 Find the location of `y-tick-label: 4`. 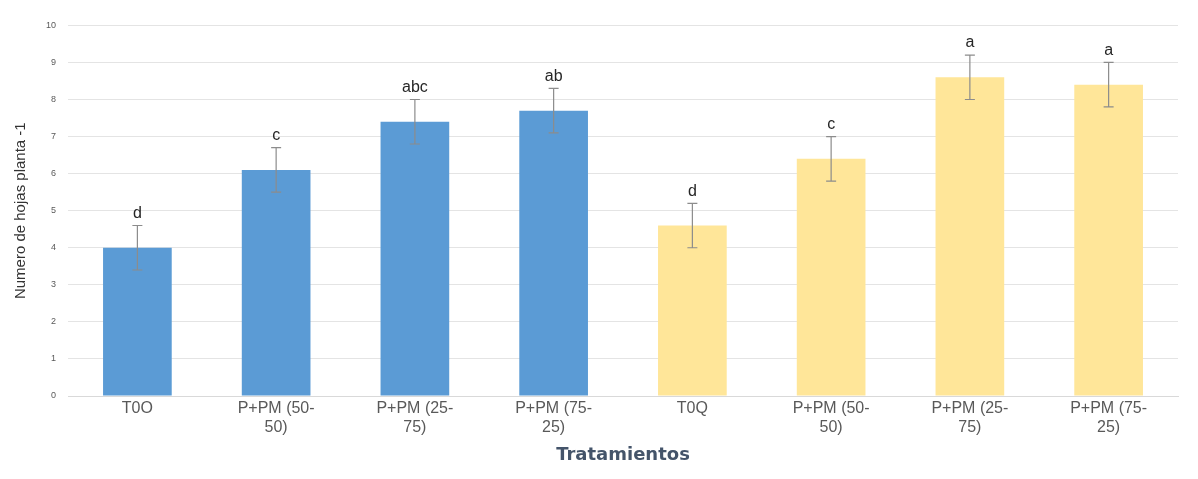

y-tick-label: 4 is located at coordinates (54, 247).